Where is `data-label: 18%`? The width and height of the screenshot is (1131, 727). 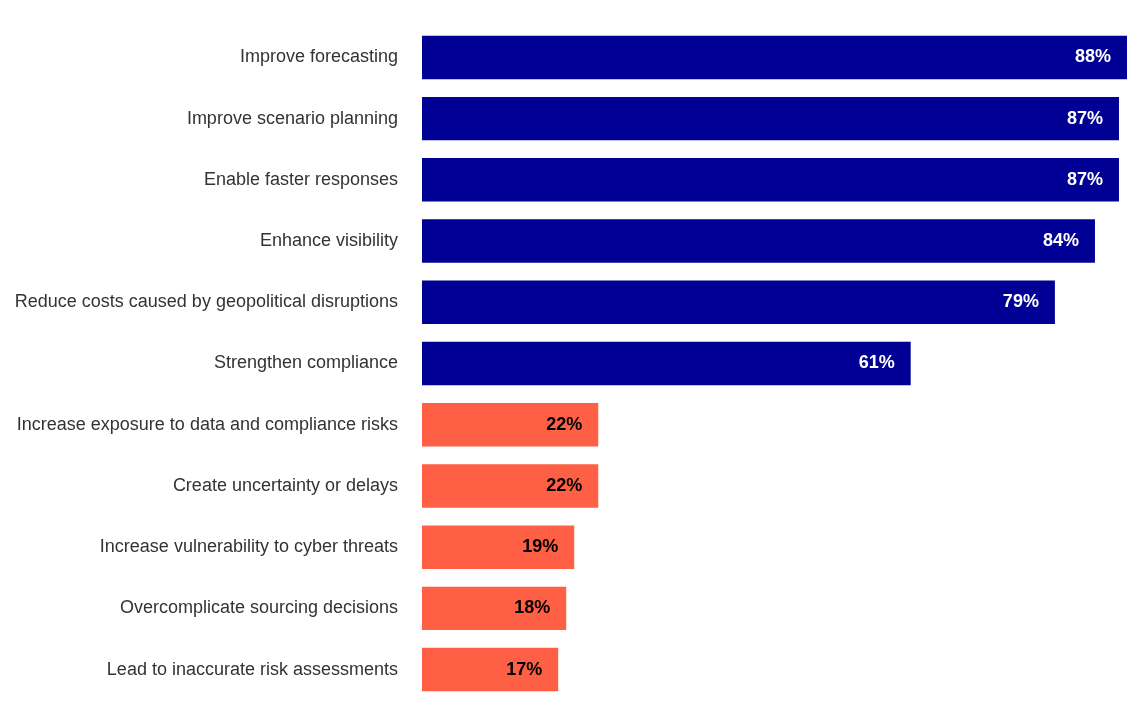
data-label: 18% is located at coordinates (532, 607).